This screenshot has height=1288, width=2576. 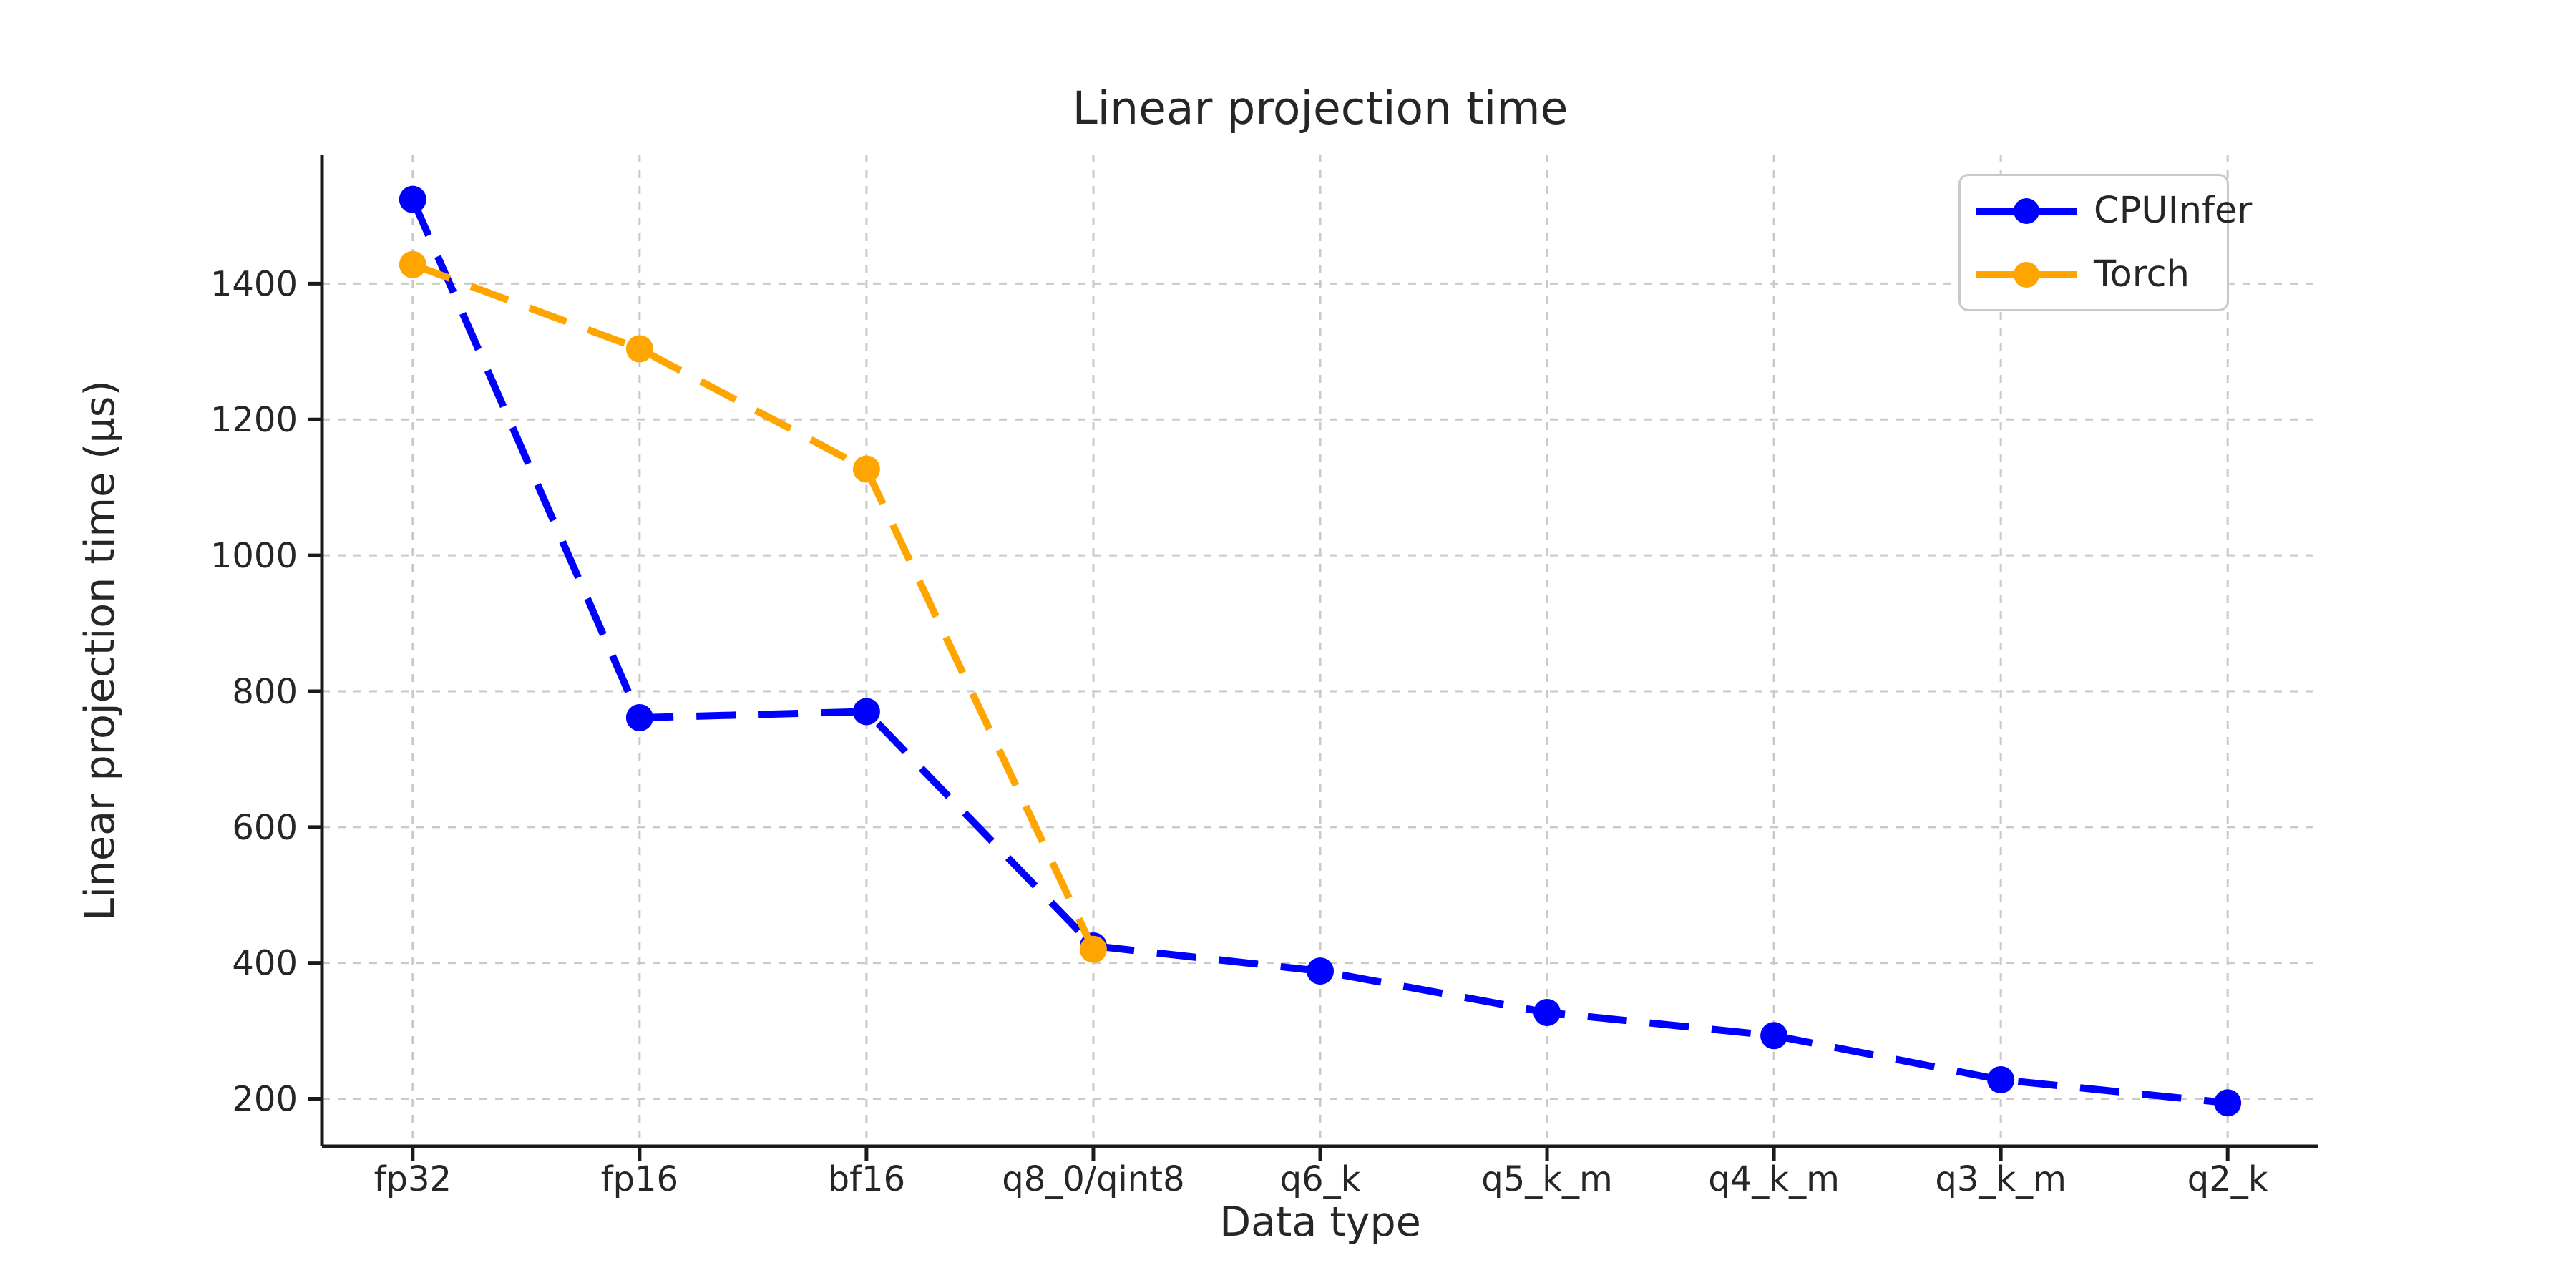 I want to click on y-tick-label: 1400, so click(x=254, y=284).